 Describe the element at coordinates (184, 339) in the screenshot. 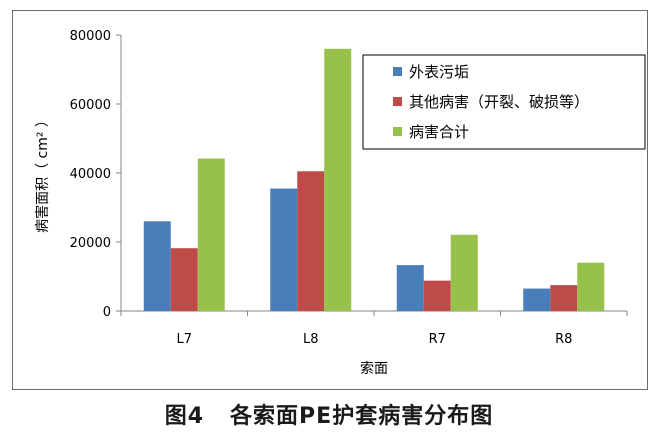

I see `x-tick-label: L7` at that location.